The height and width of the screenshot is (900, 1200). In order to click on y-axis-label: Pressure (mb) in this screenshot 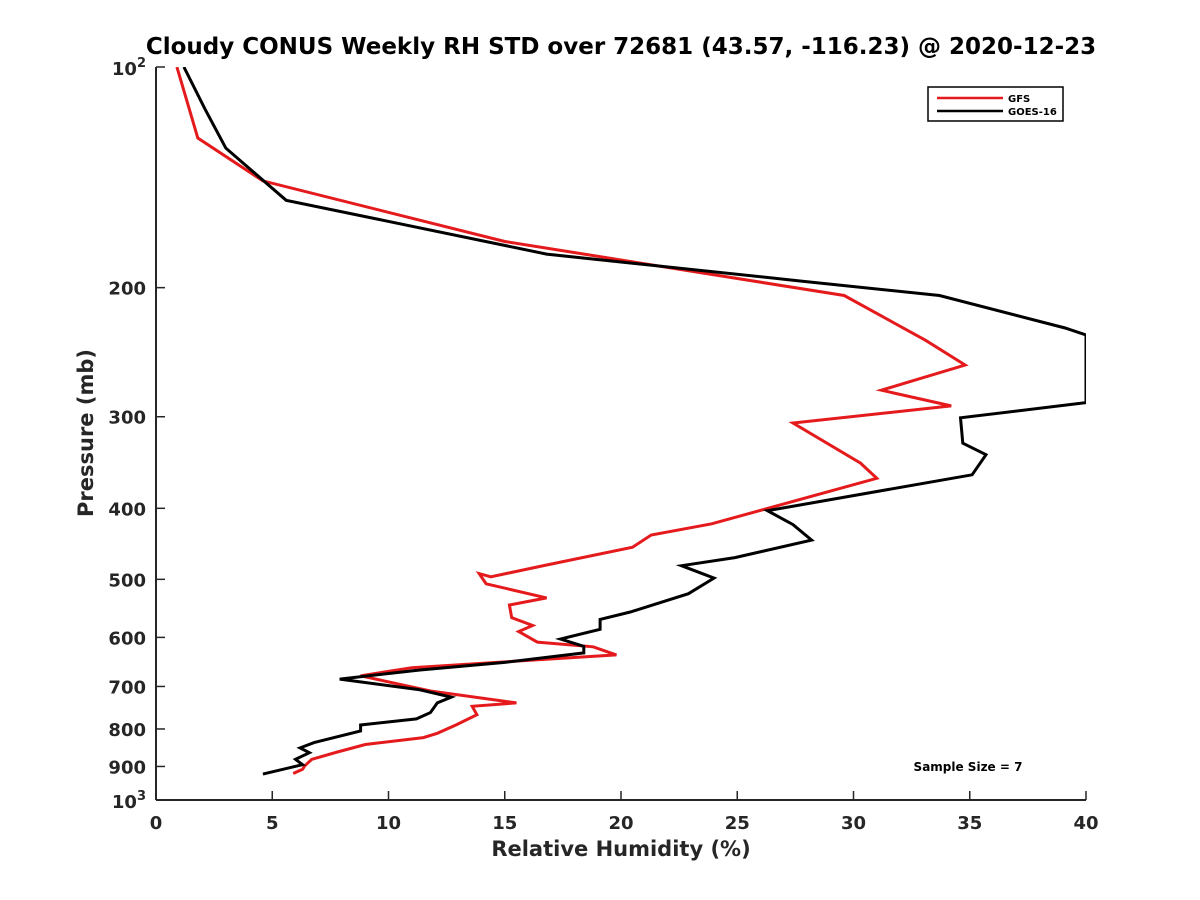, I will do `click(86, 433)`.